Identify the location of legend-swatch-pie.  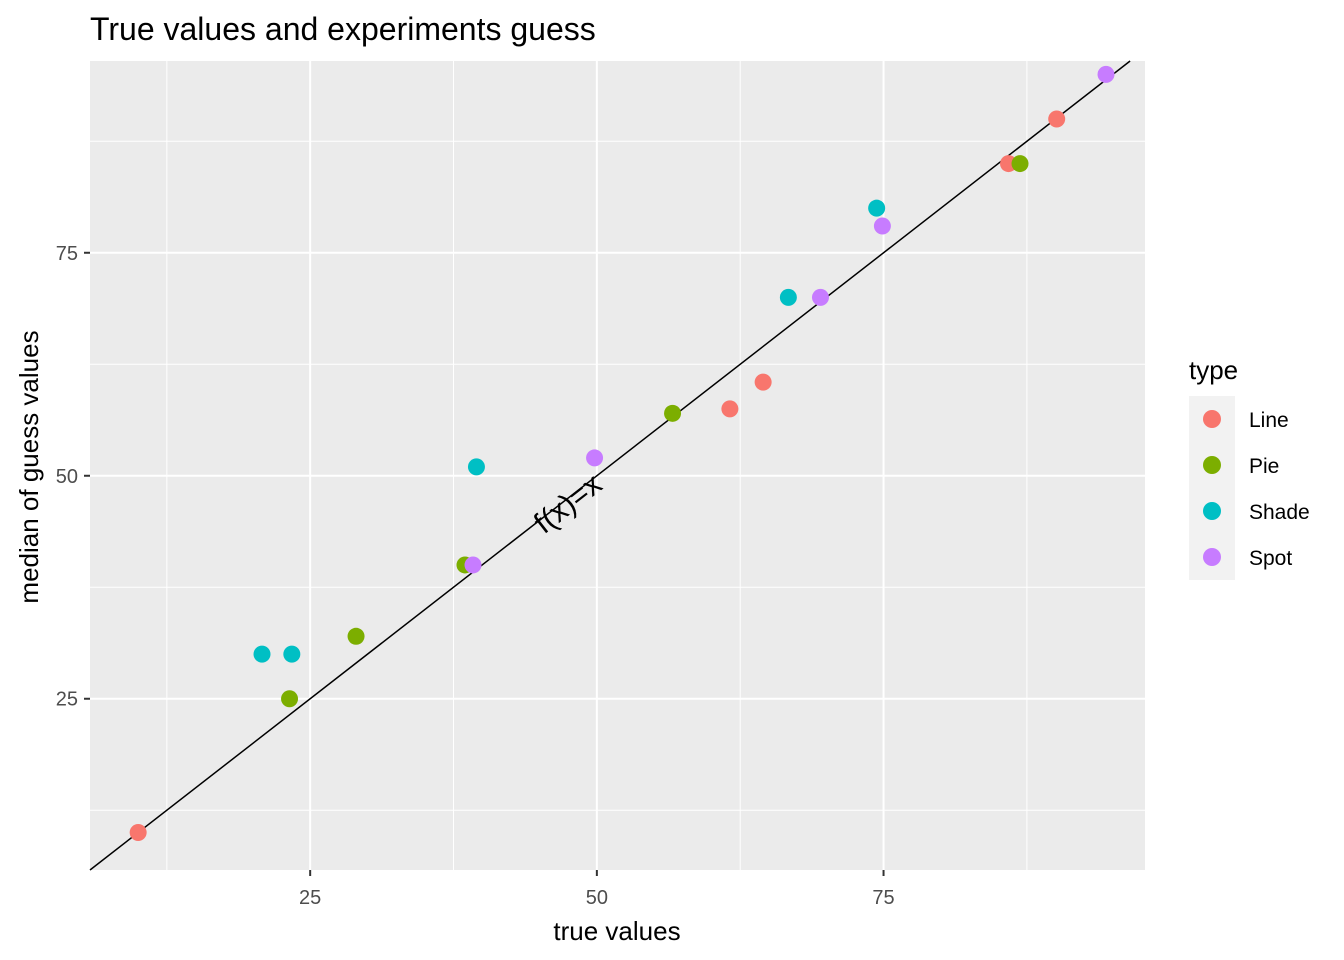
(1212, 465).